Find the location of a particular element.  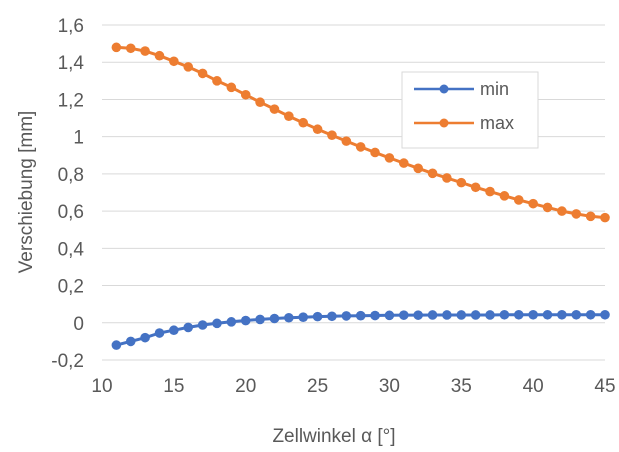

y-axis-title: Verschiebung [mm] is located at coordinates (26, 192).